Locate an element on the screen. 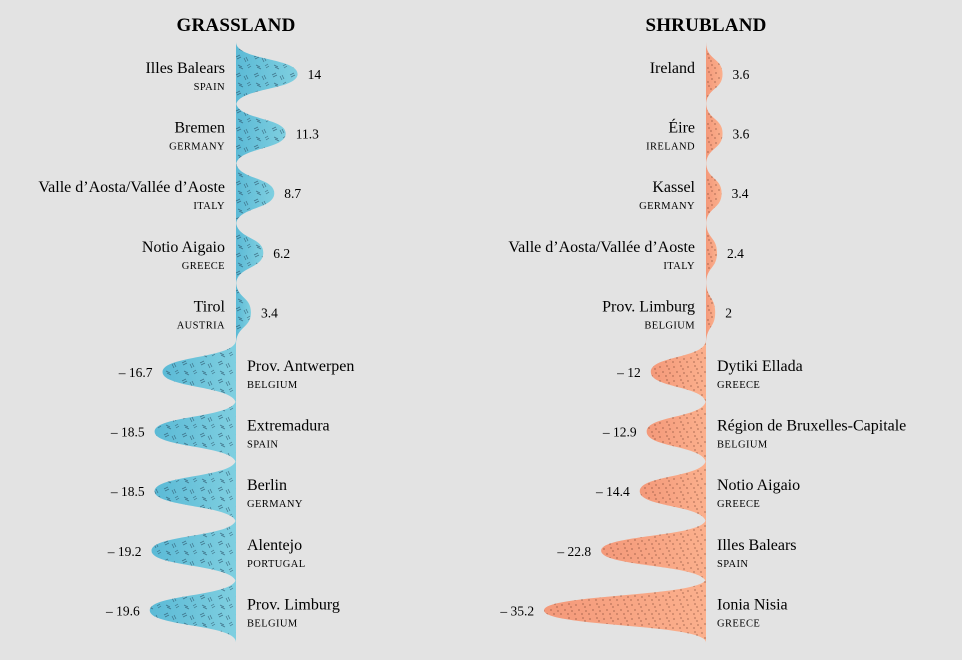 Image resolution: width=962 pixels, height=660 pixels. region-label: Ionia Nisia is located at coordinates (752, 604).